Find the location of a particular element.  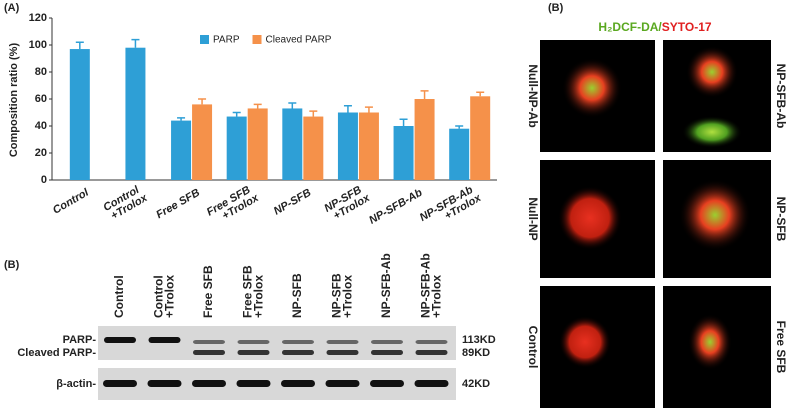

title-part: H₂DCF-DA/ is located at coordinates (630, 27).